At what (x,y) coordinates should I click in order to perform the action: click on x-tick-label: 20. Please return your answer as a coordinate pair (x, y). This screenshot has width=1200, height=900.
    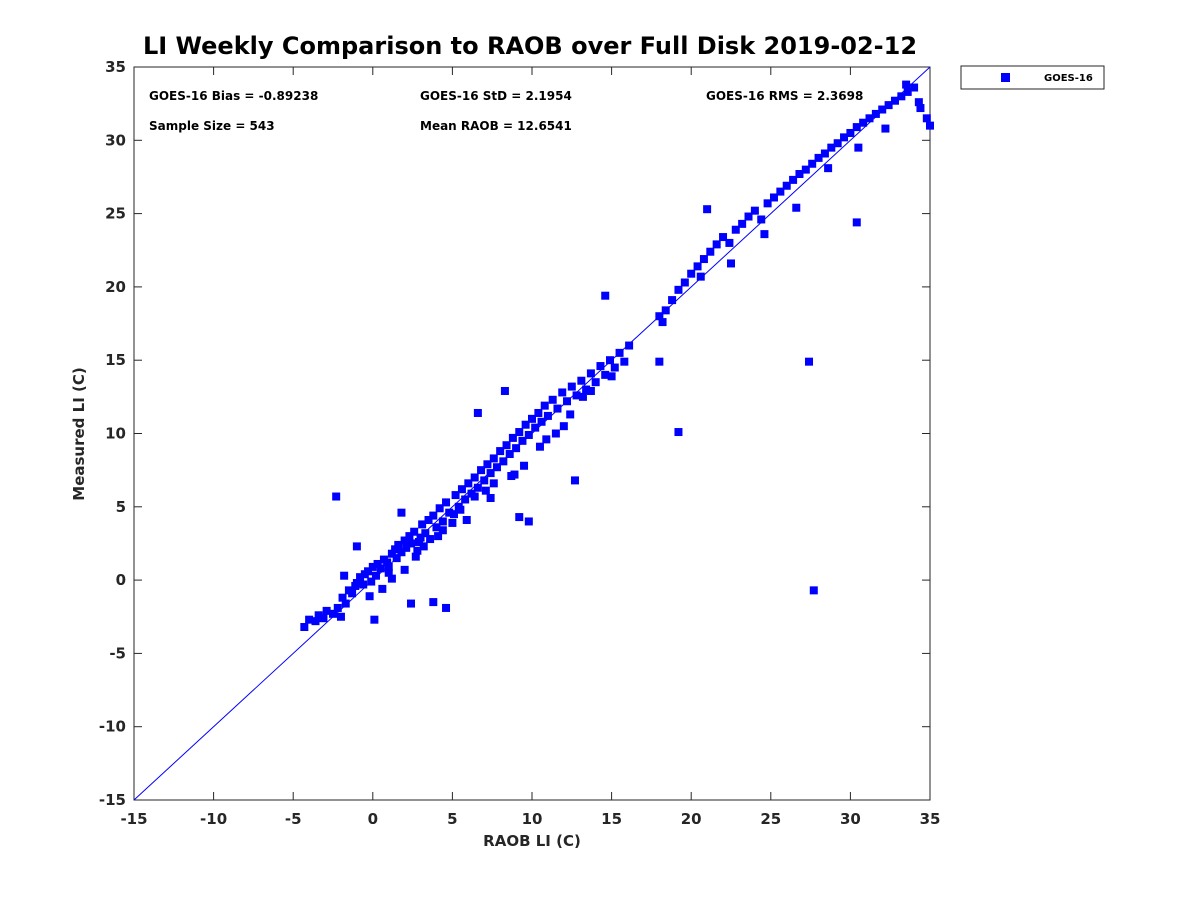
    Looking at the image, I should click on (691, 819).